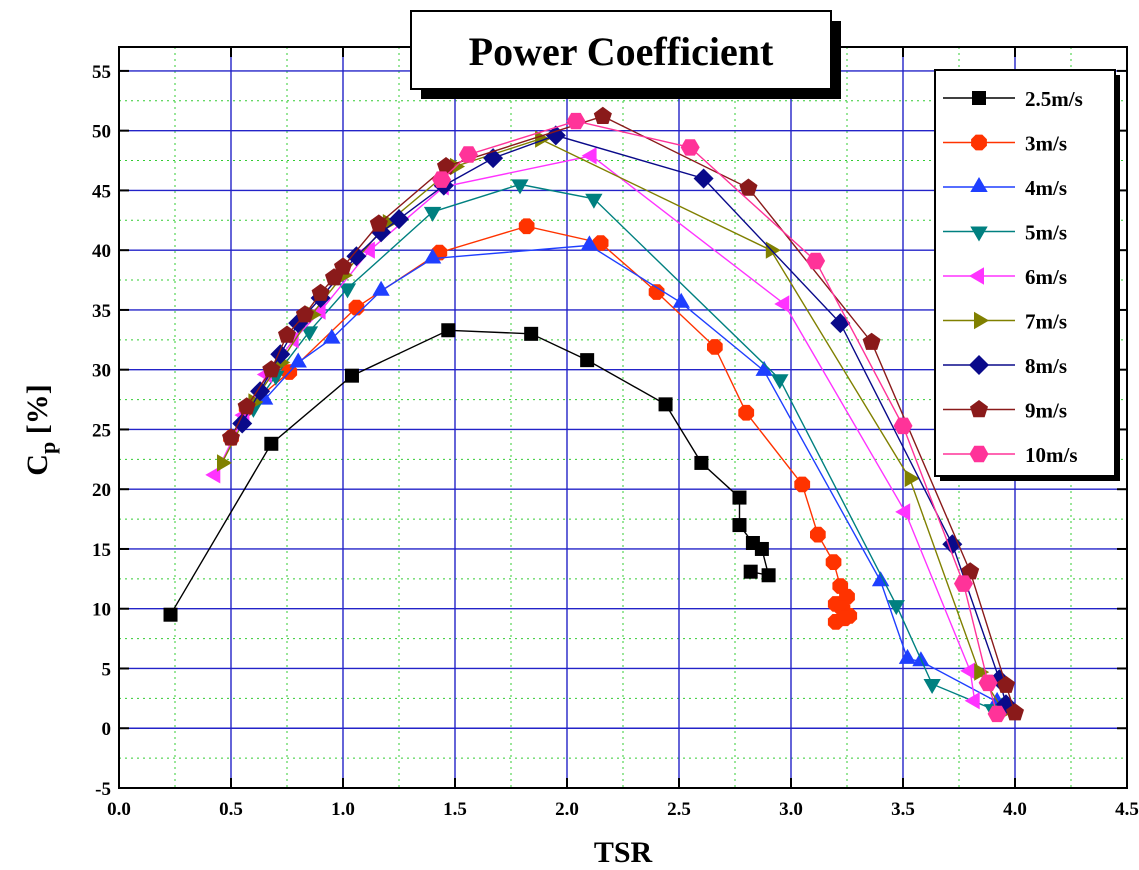 The width and height of the screenshot is (1139, 870). What do you see at coordinates (101, 490) in the screenshot?
I see `y-tick-label: 20` at bounding box center [101, 490].